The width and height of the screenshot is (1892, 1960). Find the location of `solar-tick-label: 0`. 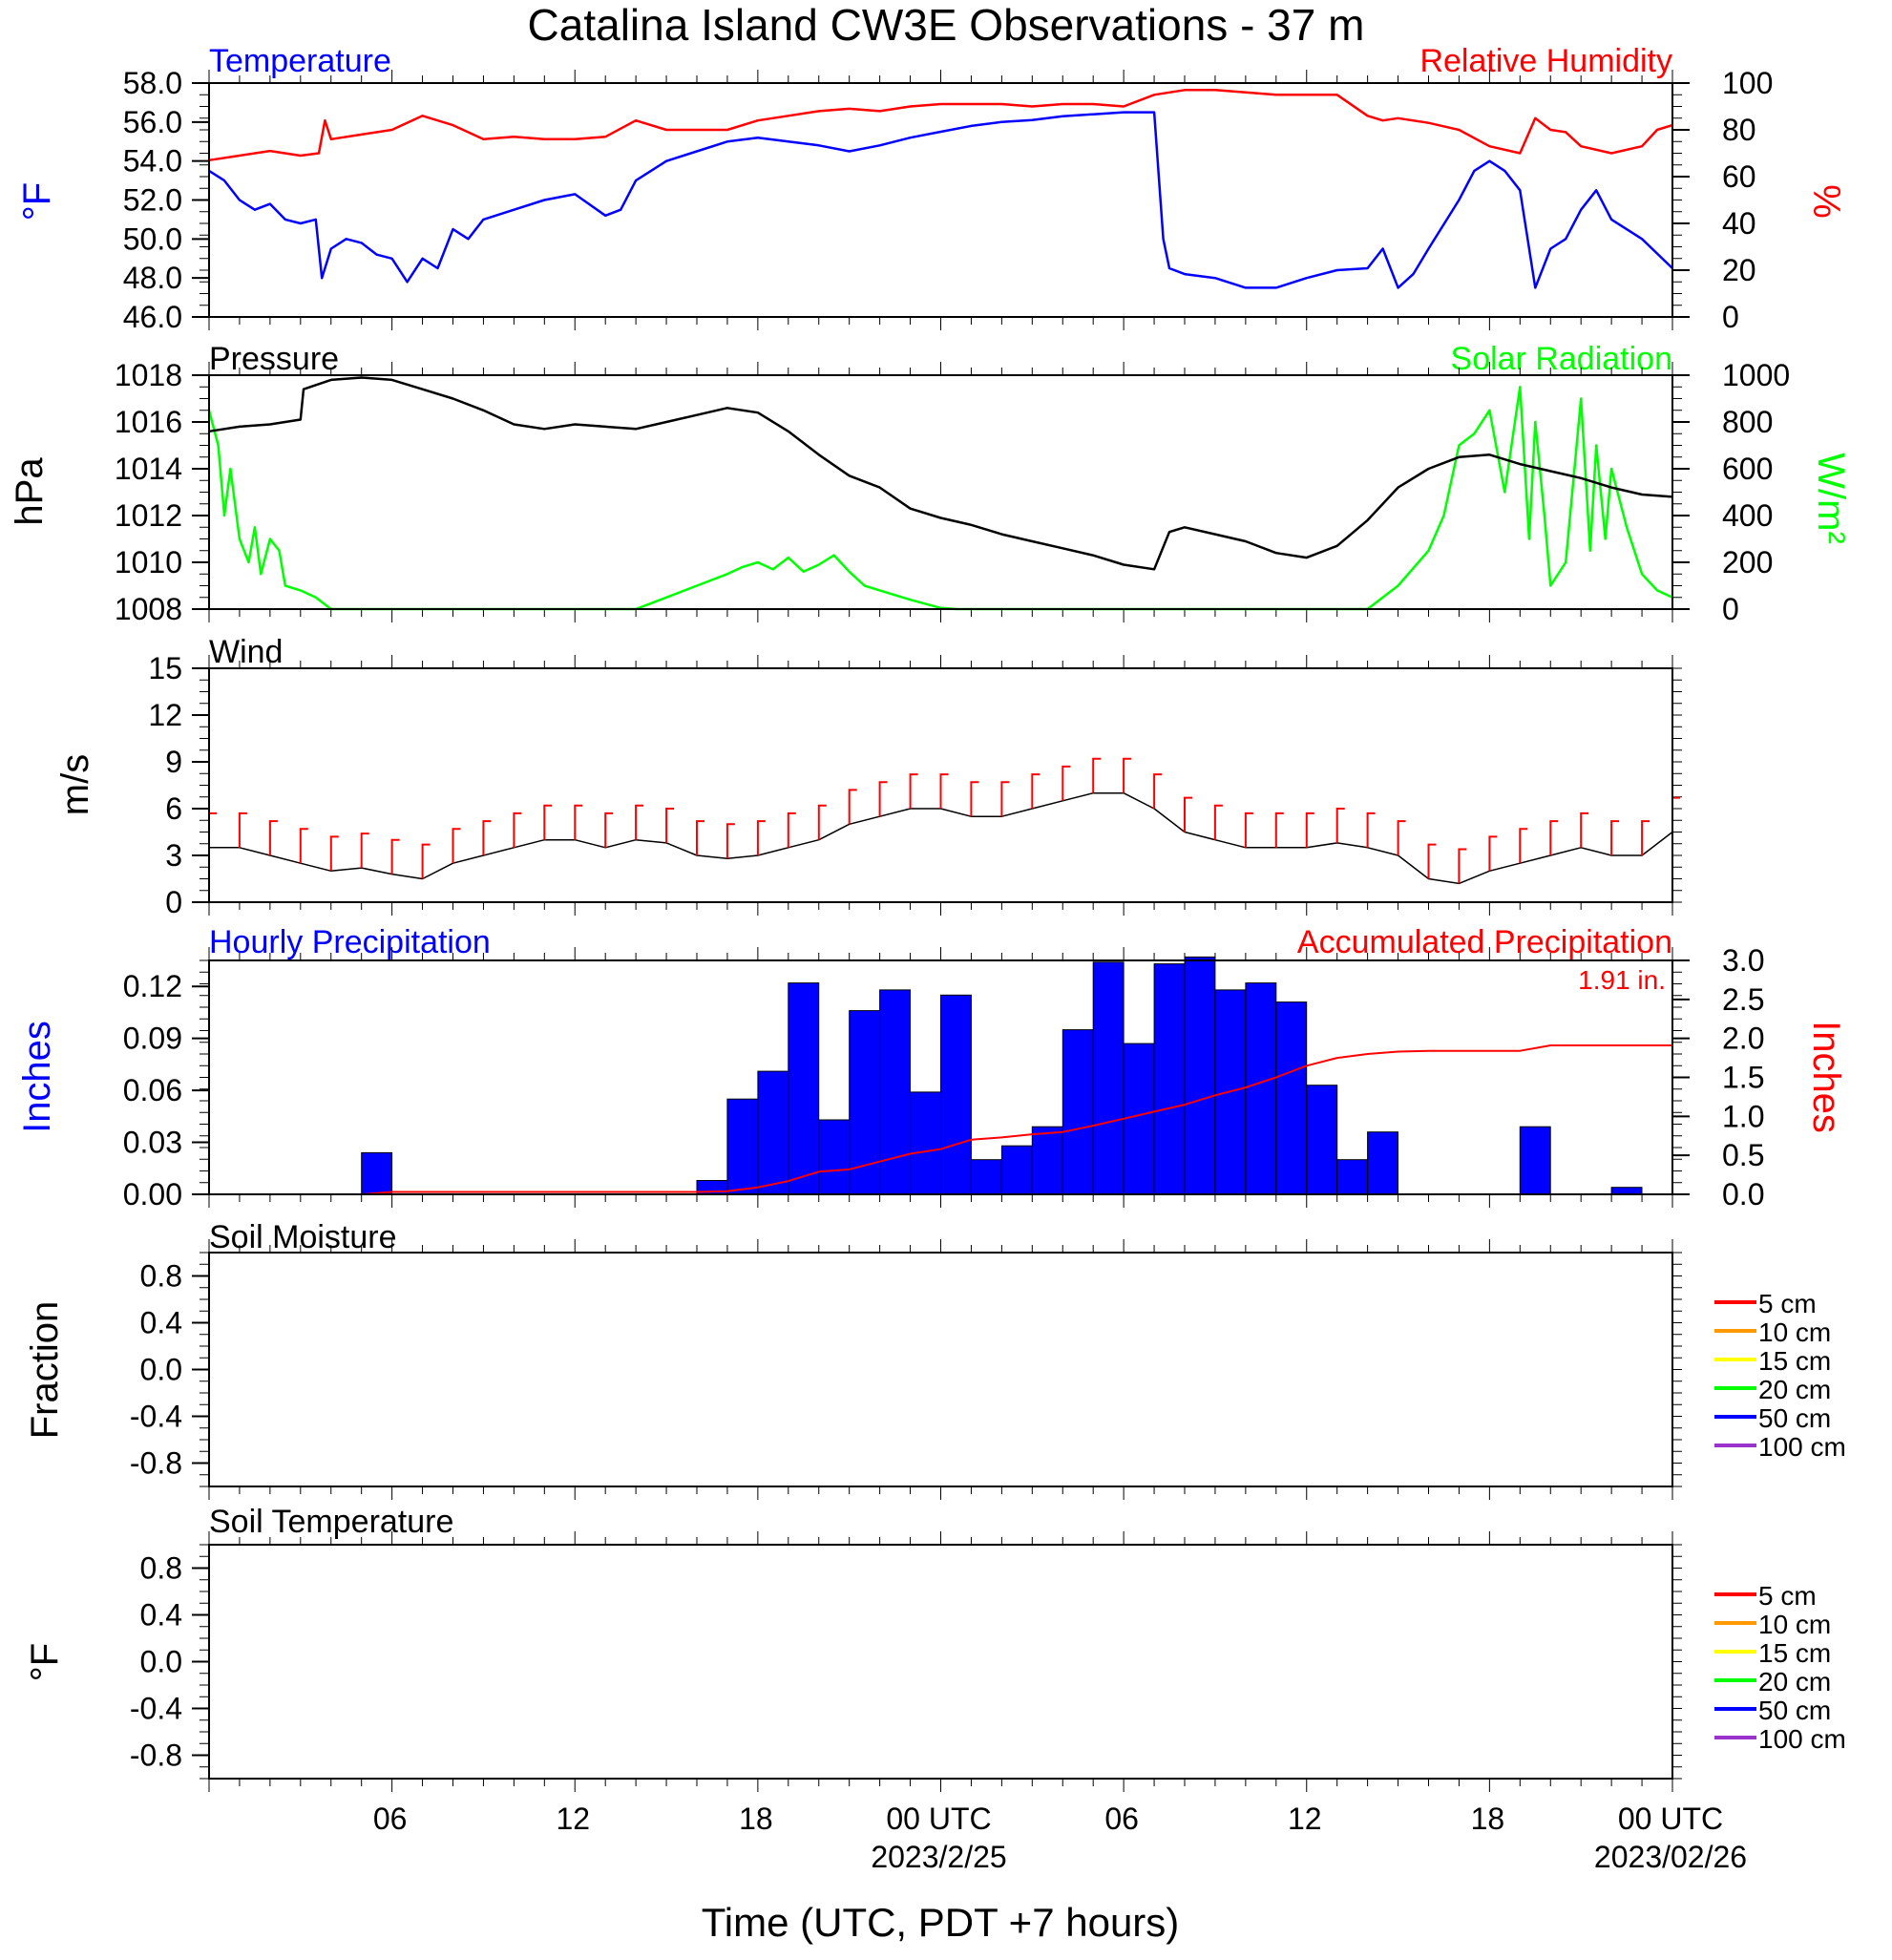

solar-tick-label: 0 is located at coordinates (1730, 609).